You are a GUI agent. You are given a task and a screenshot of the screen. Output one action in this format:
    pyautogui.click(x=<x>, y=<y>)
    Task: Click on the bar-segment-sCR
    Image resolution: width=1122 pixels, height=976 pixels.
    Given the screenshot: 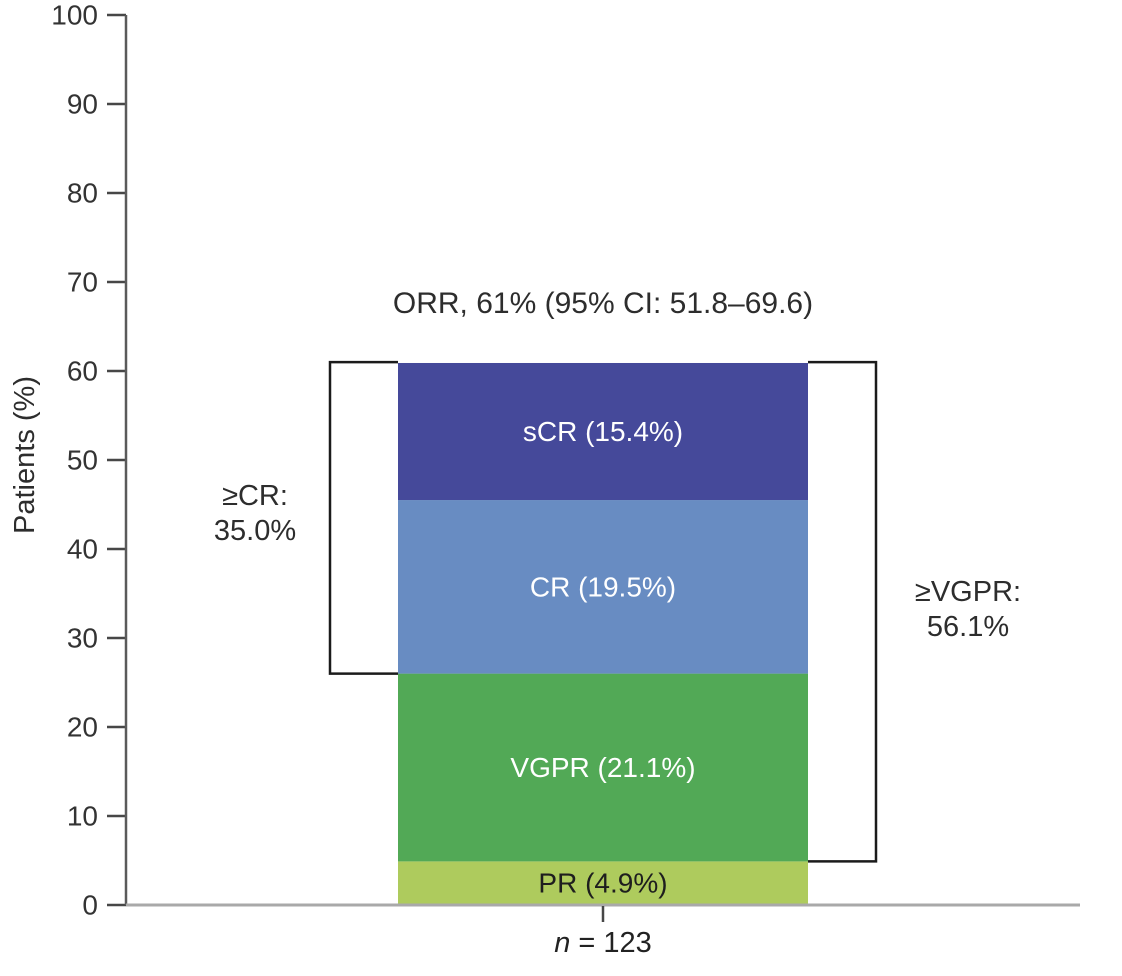 What is the action you would take?
    pyautogui.click(x=603, y=431)
    